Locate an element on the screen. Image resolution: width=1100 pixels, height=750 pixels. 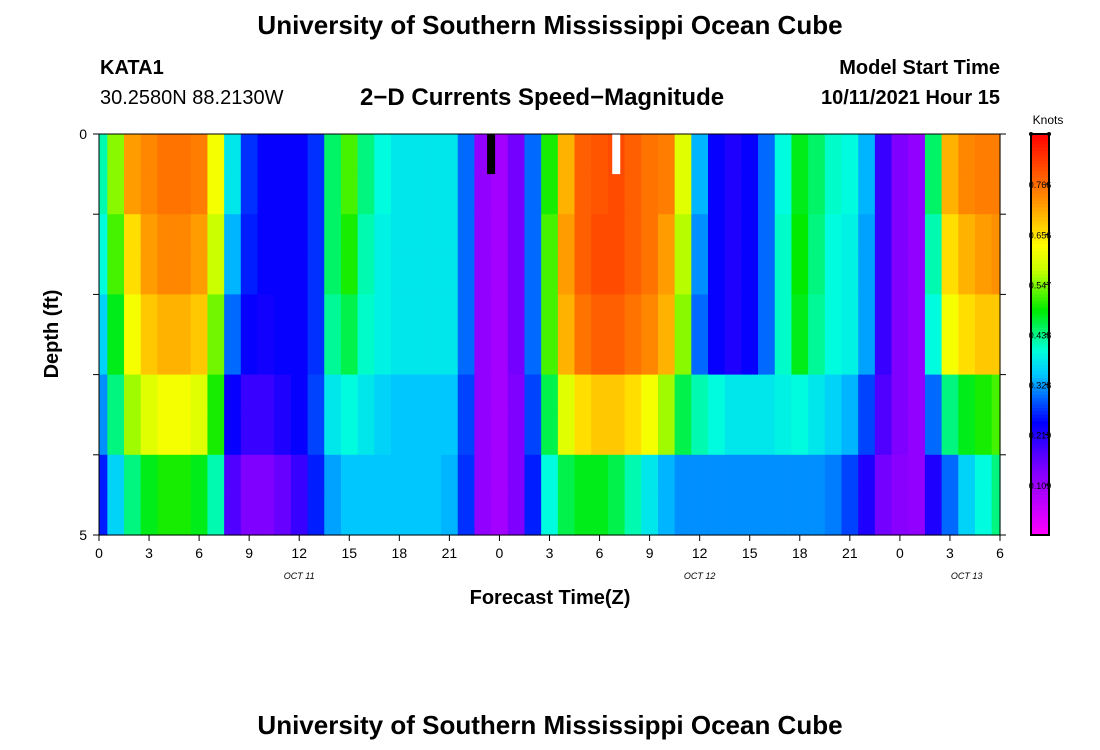
x-tick-label: 12 is located at coordinates (299, 553).